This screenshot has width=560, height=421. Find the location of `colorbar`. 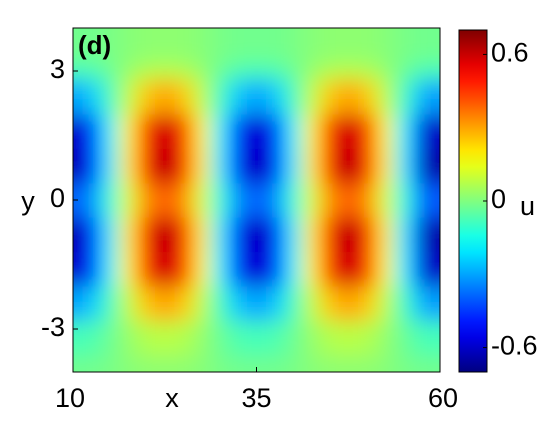

colorbar is located at coordinates (473, 201).